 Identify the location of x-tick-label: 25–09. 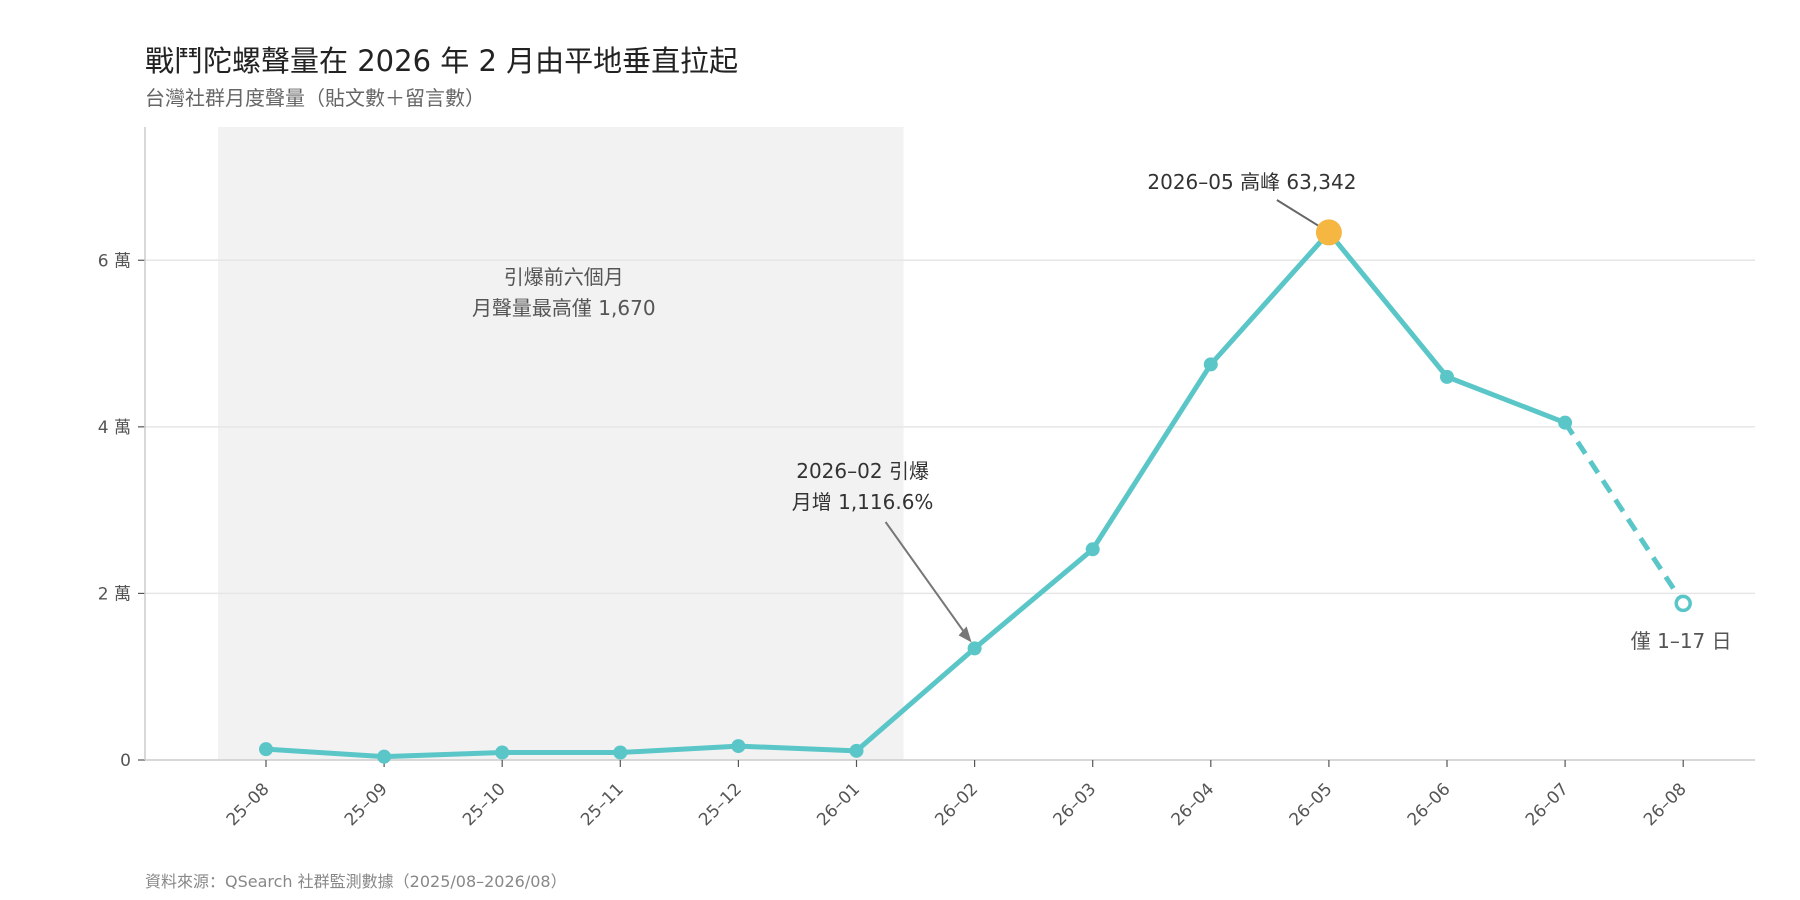
(366, 804).